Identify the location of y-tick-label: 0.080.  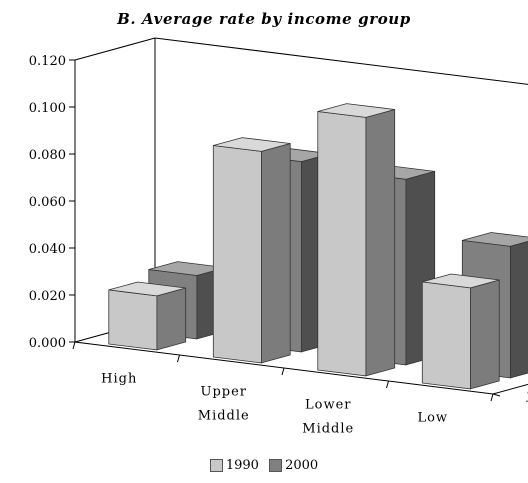
(47, 155).